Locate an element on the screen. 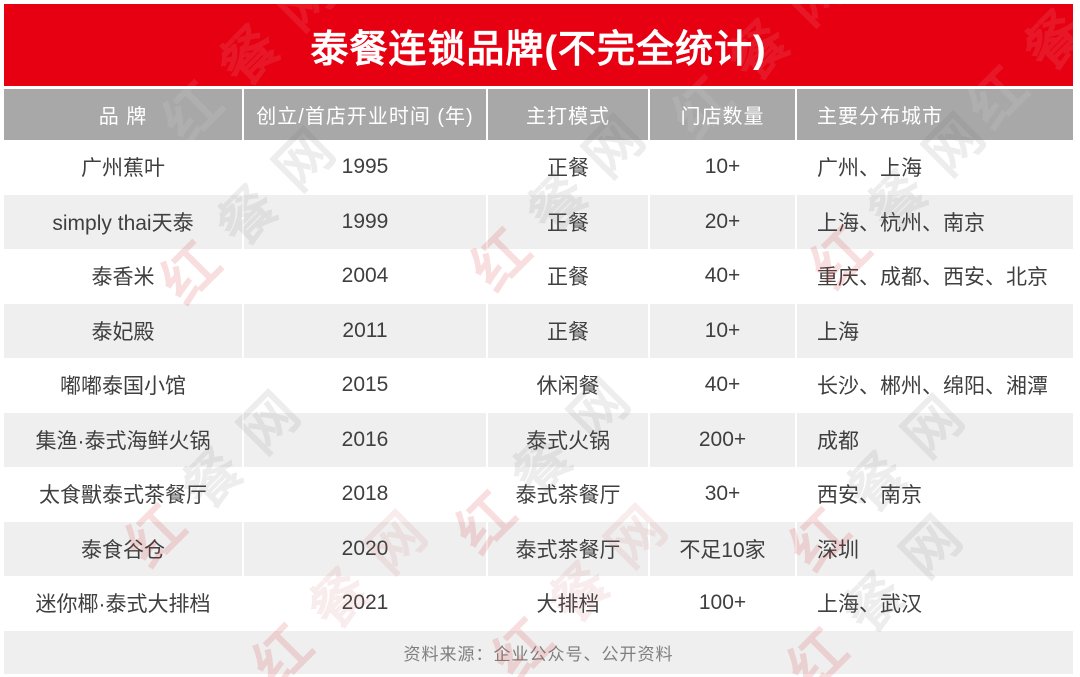 This screenshot has width=1080, height=677. cell-main-cities: 上海 is located at coordinates (838, 332).